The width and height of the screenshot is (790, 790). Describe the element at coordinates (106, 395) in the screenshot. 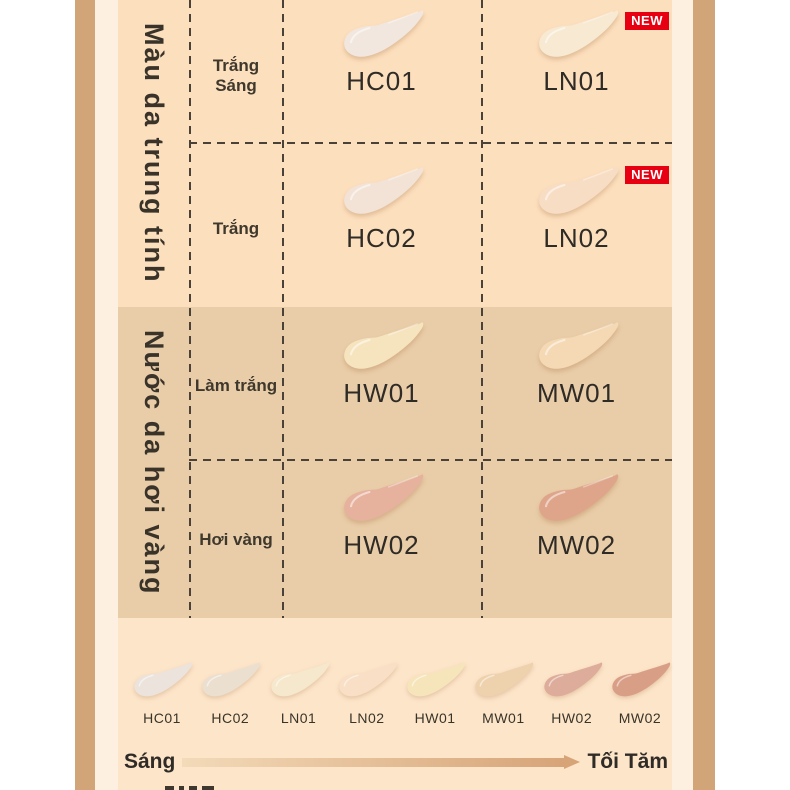

I see `left-light-border` at that location.